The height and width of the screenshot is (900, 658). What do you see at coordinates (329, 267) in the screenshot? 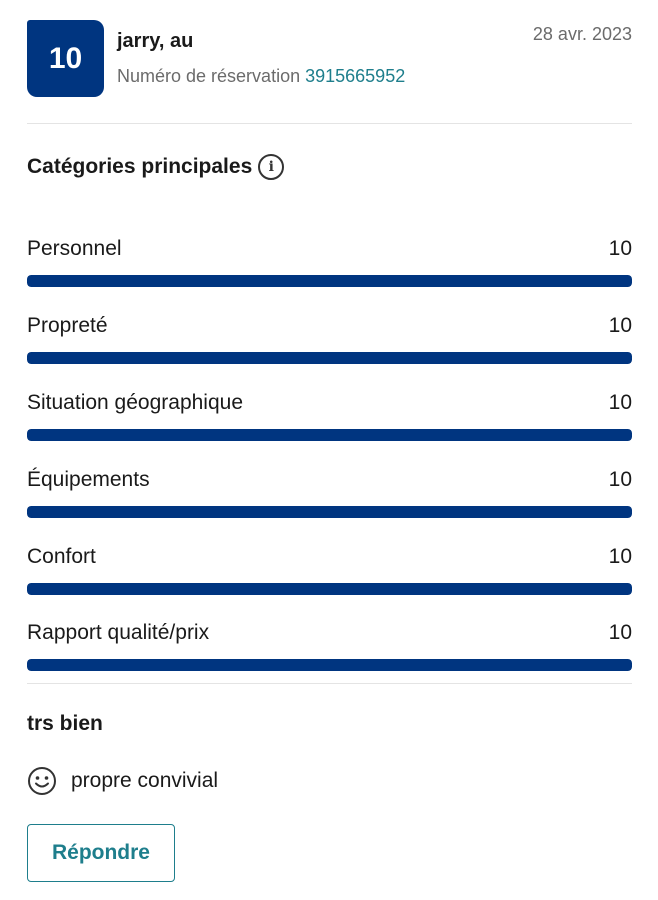
I see `category-row: Personnel 10` at bounding box center [329, 267].